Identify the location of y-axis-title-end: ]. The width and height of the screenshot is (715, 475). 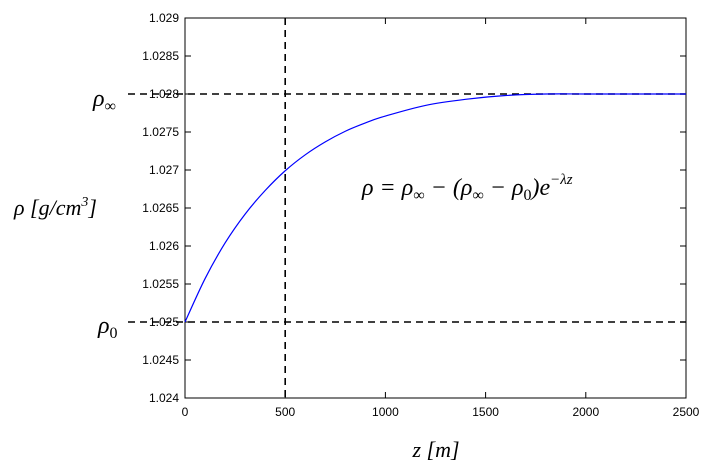
(92, 207).